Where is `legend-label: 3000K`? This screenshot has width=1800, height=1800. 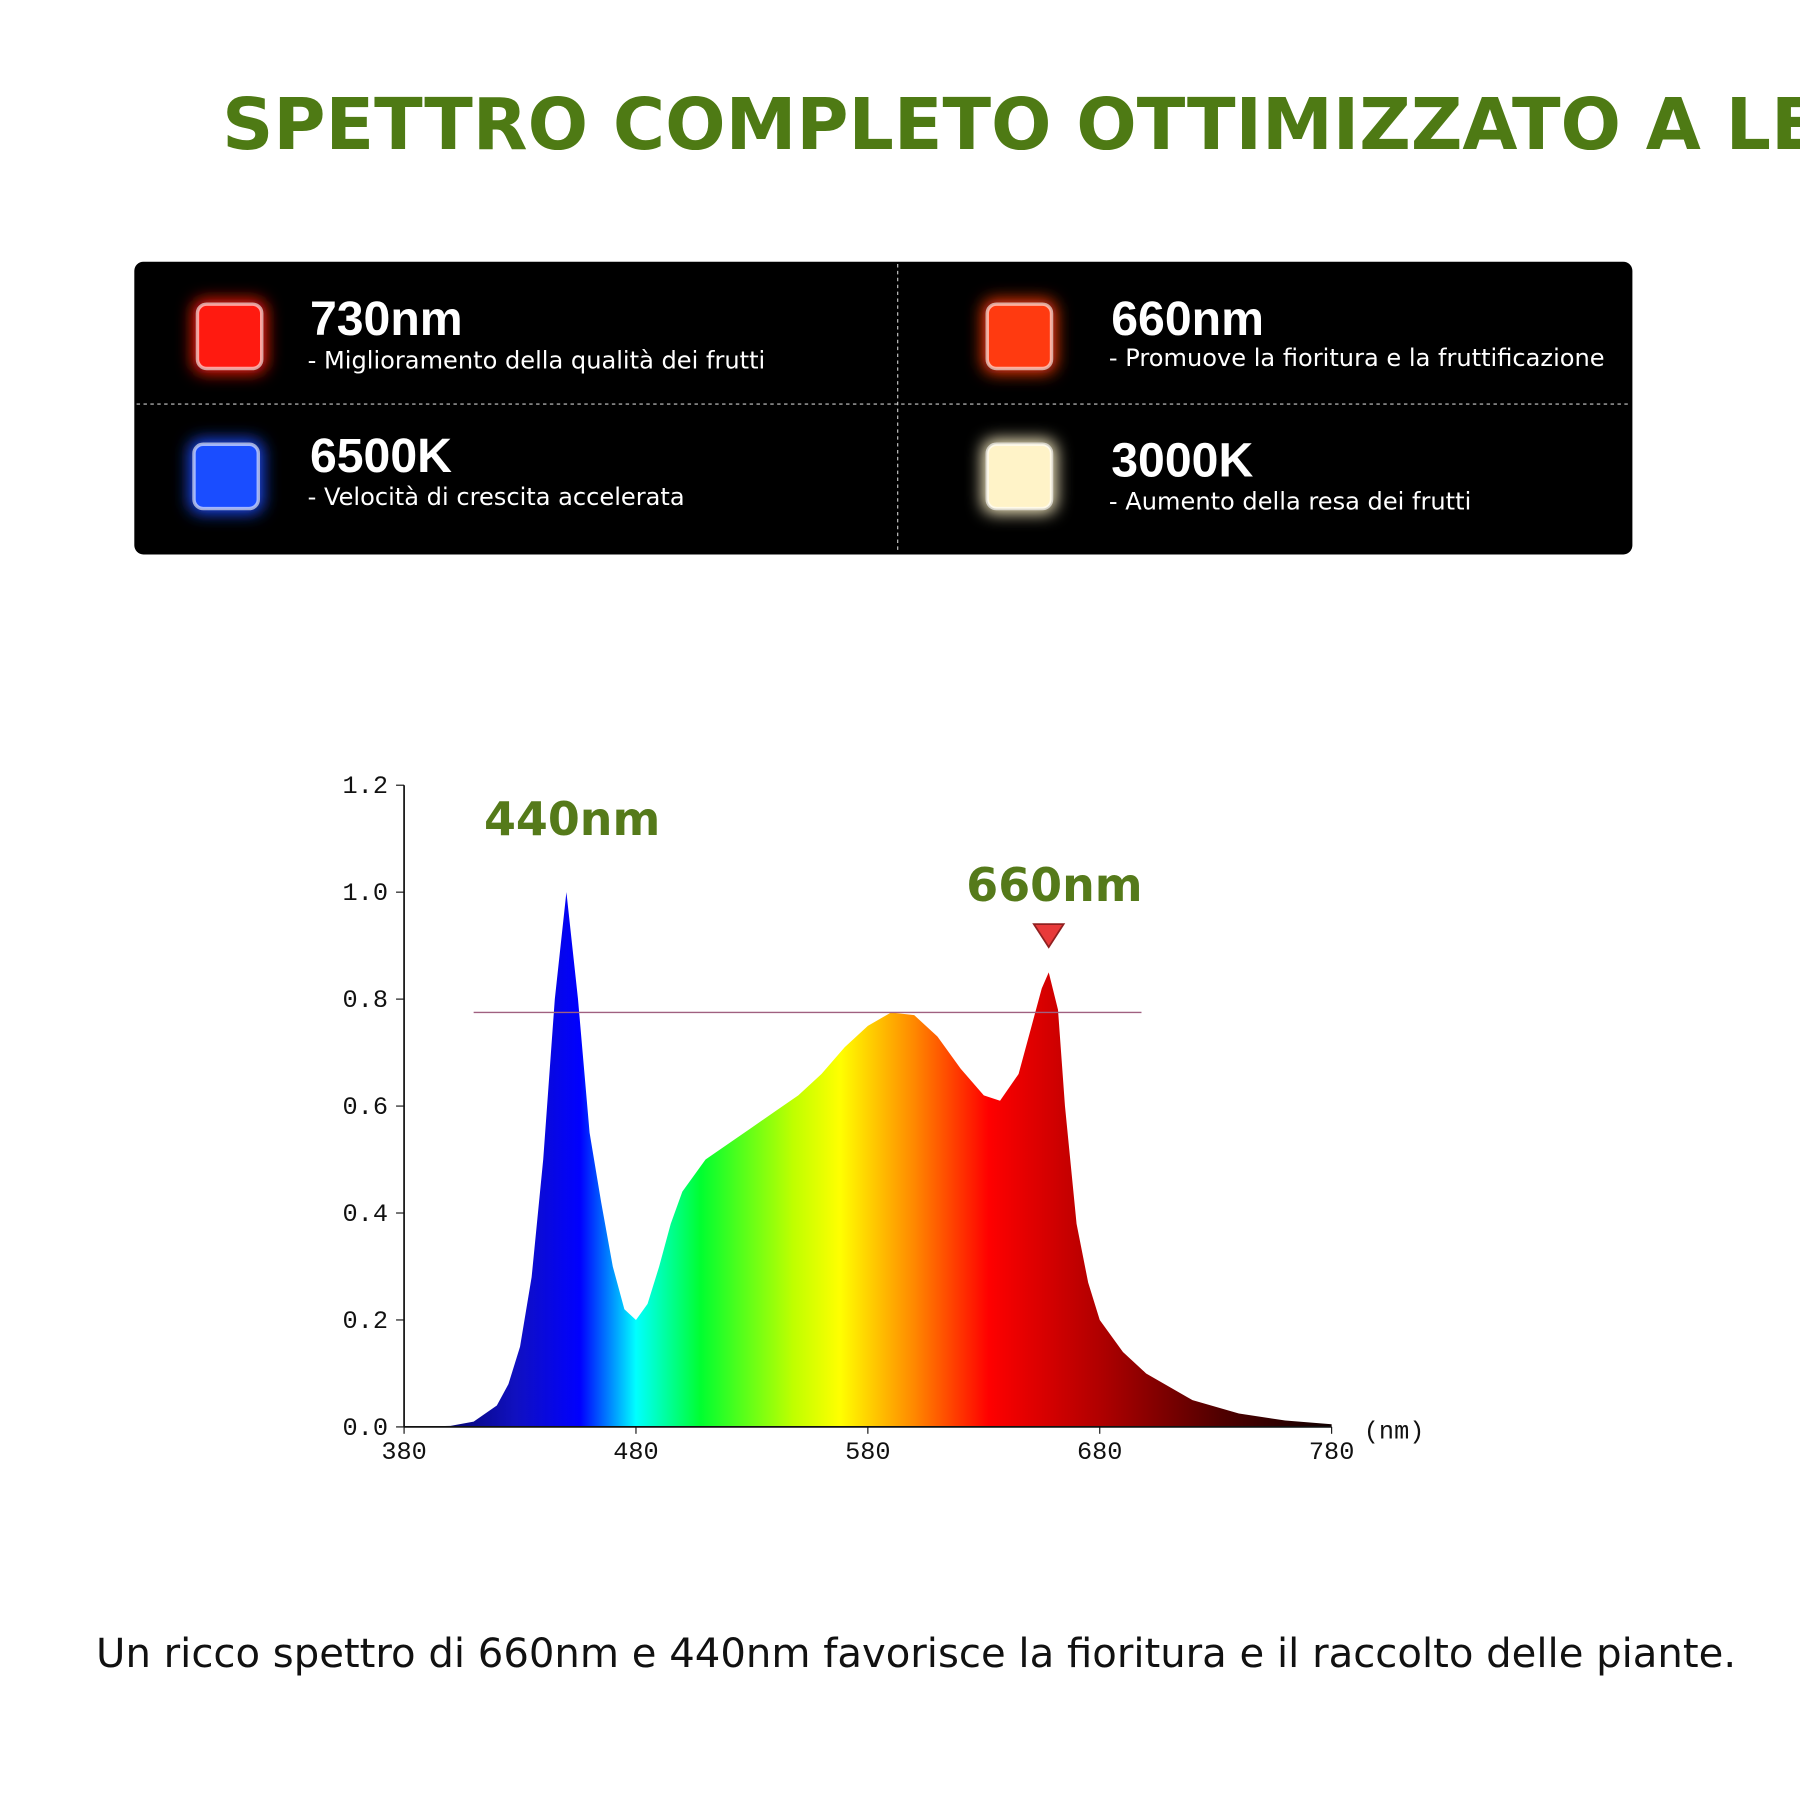
legend-label: 3000K is located at coordinates (1182, 460).